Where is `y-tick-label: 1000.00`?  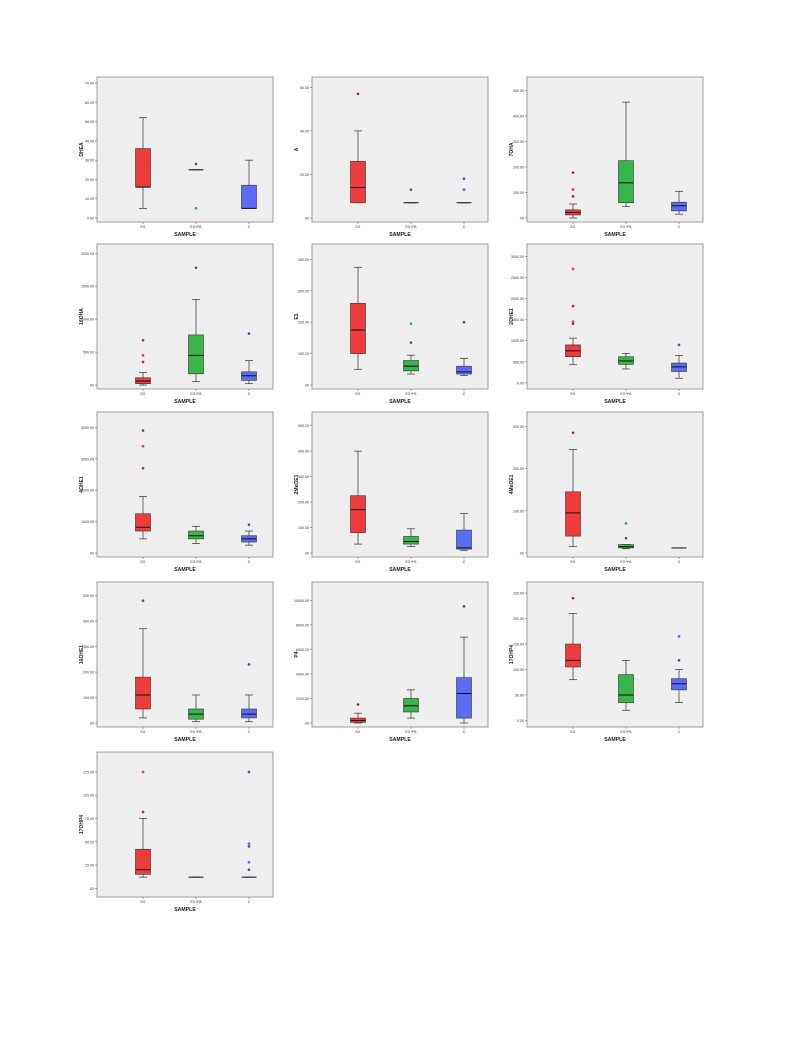
y-tick-label: 1000.00 is located at coordinates (87, 522).